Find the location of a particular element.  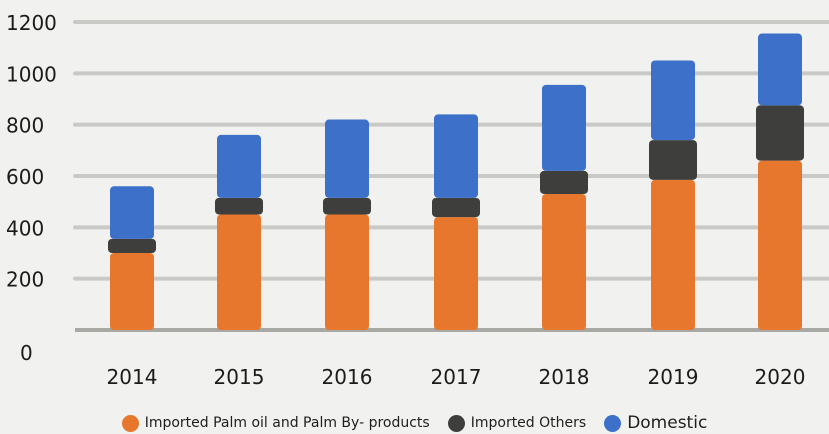

x-tick-label: 2018 is located at coordinates (564, 377).